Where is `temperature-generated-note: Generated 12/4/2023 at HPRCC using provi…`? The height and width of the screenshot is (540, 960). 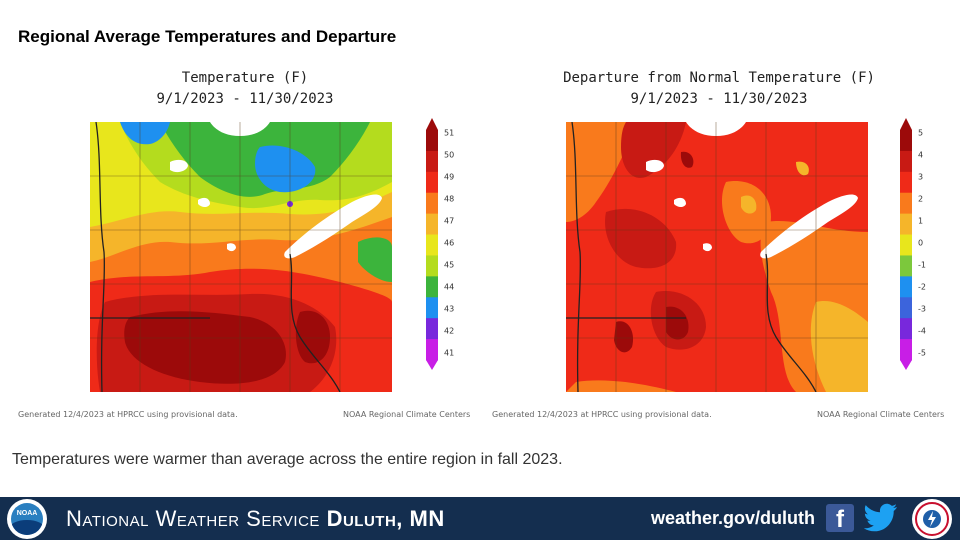 temperature-generated-note: Generated 12/4/2023 at HPRCC using provi… is located at coordinates (128, 414).